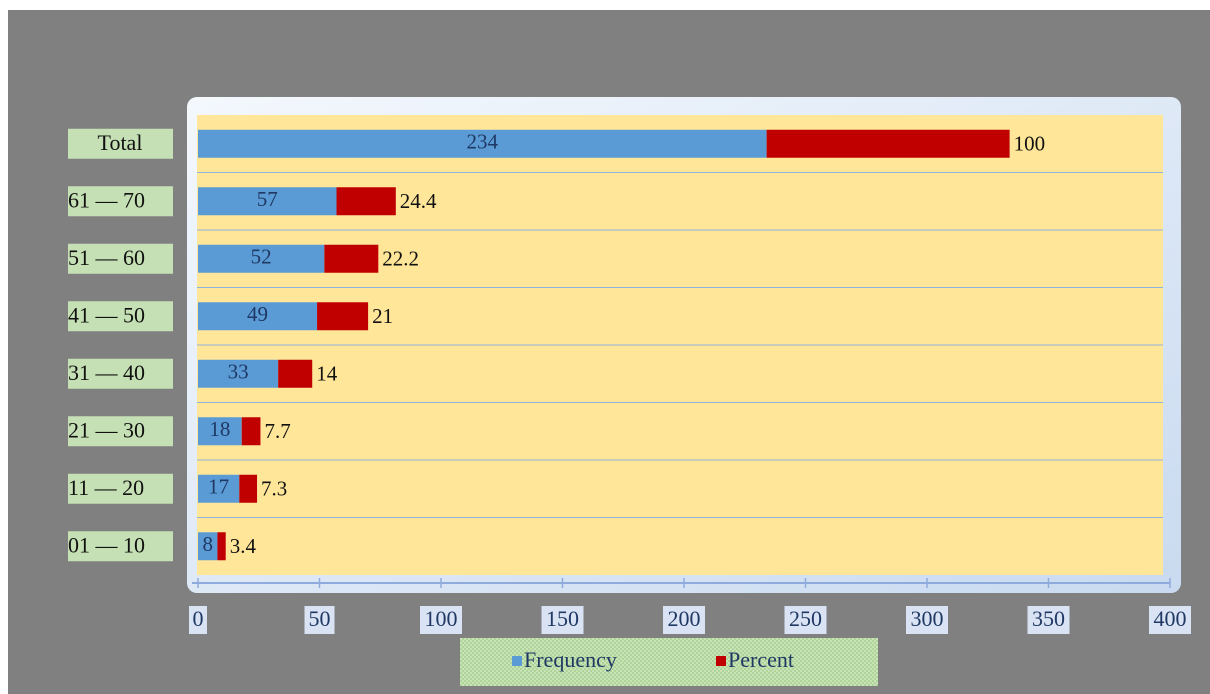 The image size is (1210, 694). I want to click on legend-box, so click(669, 662).